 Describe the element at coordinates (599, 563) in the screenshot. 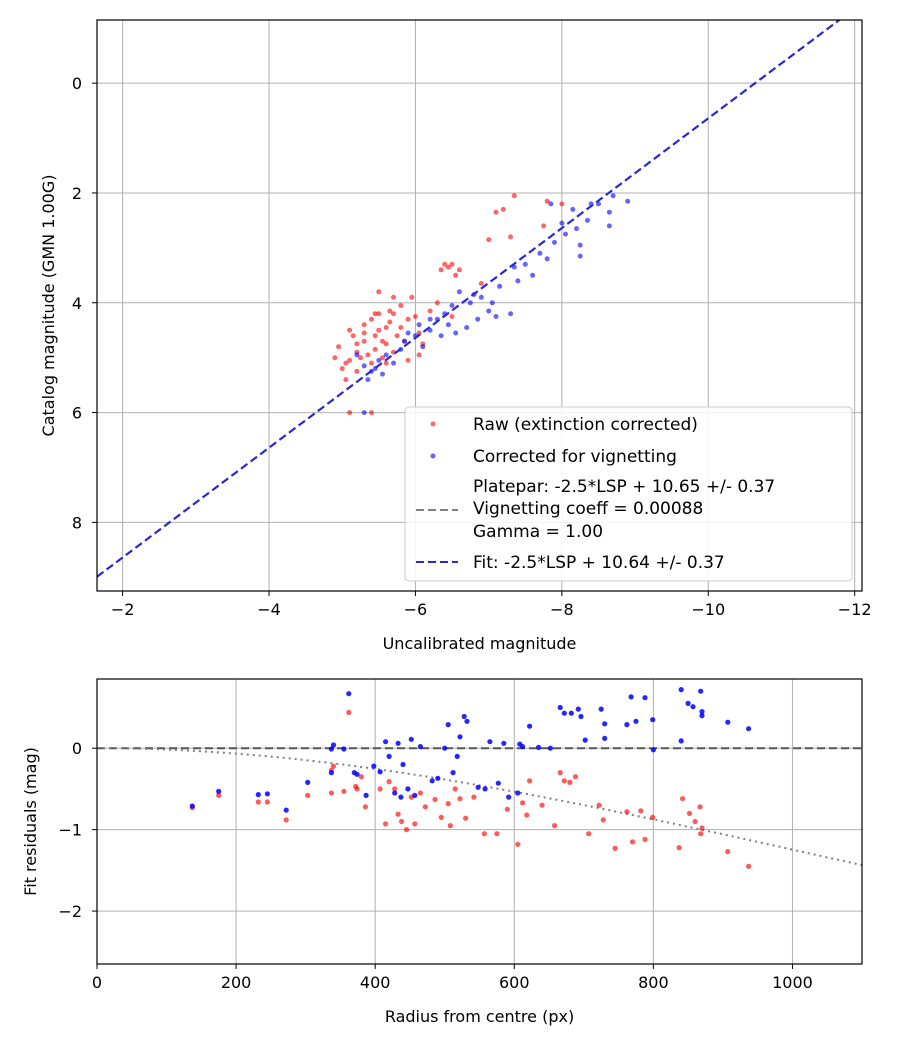

I see `legend-fit-label: Fit: -2.5*LSP + 10.64 +/- 0.37` at that location.